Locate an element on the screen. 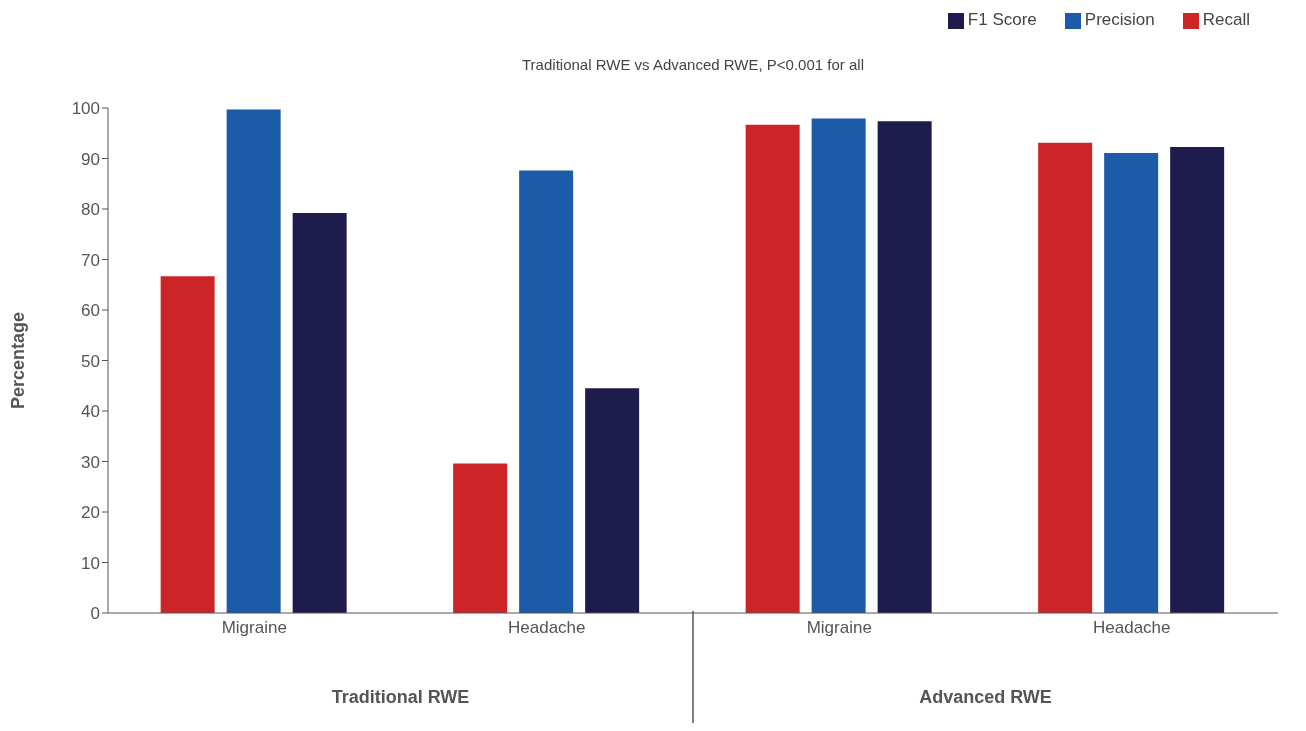 The image size is (1306, 731). y-tick-label: 80 is located at coordinates (90, 210).